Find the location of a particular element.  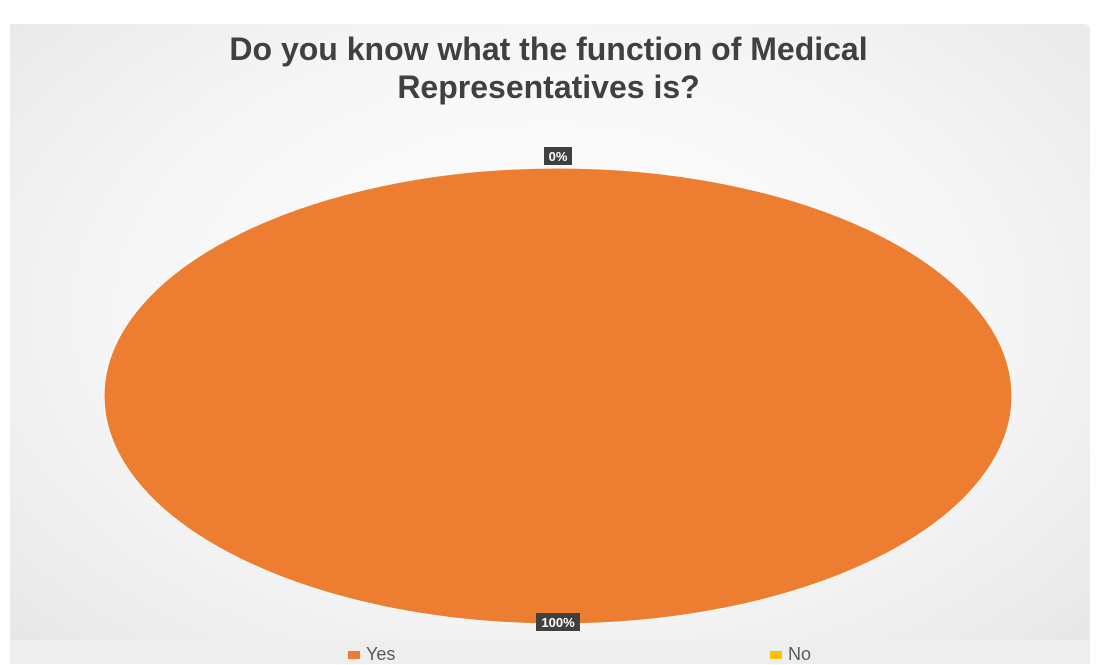

svg-text: 100% is located at coordinates (558, 622).